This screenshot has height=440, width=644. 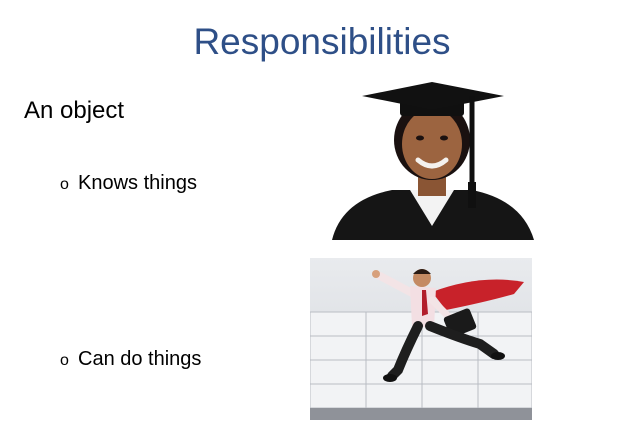 I want to click on graduate-illustration, so click(x=433, y=161).